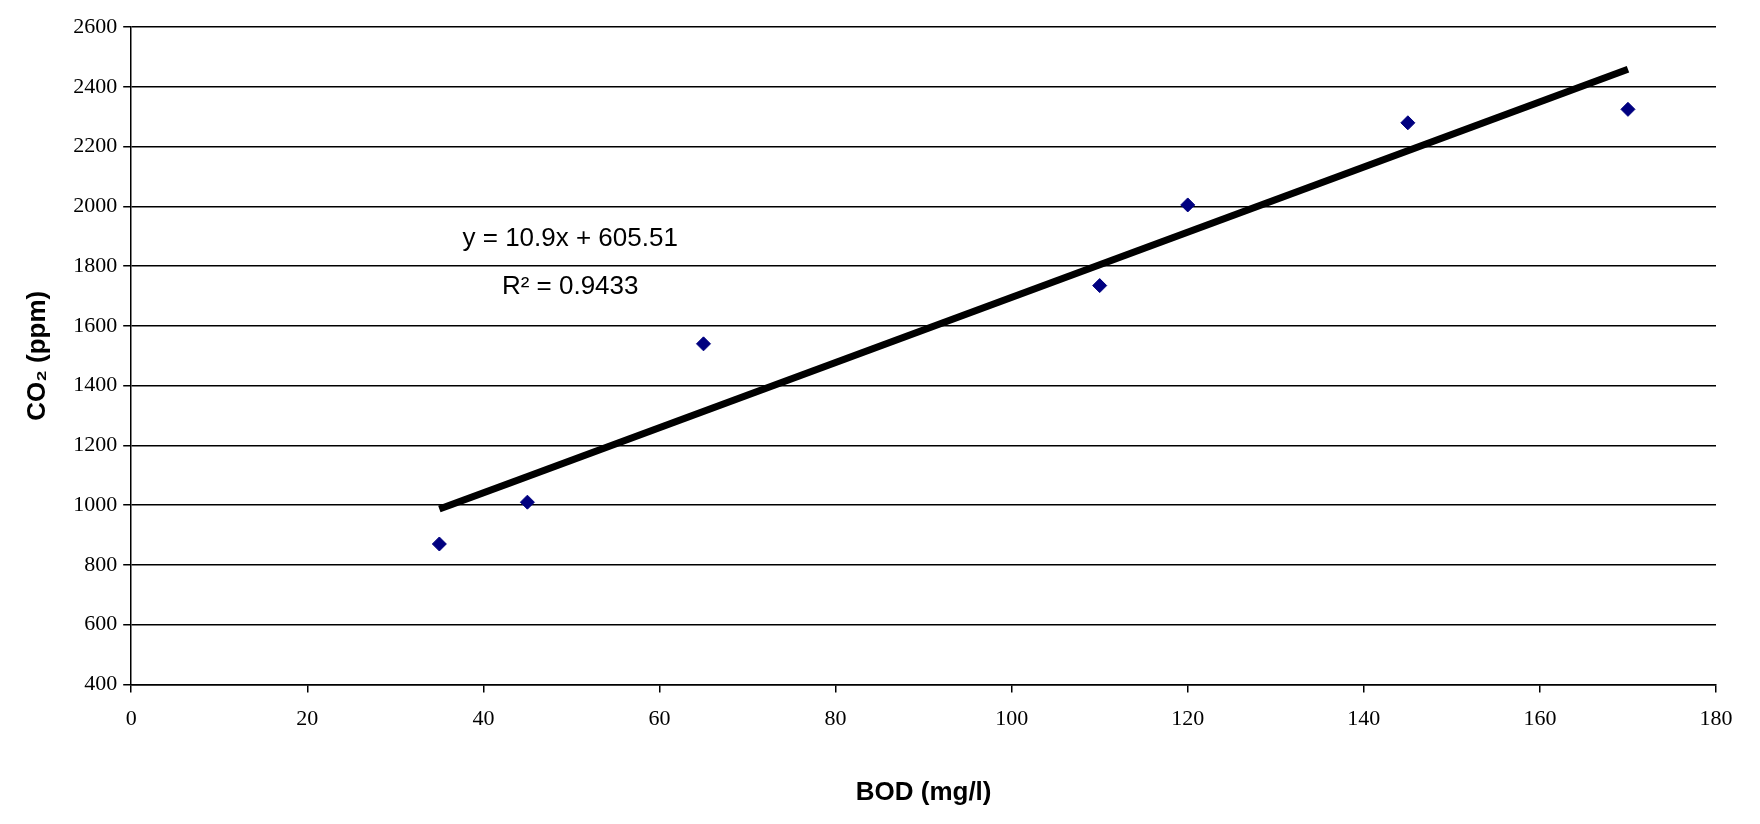 This screenshot has width=1760, height=824. What do you see at coordinates (95, 444) in the screenshot?
I see `y-tick-label: 1200` at bounding box center [95, 444].